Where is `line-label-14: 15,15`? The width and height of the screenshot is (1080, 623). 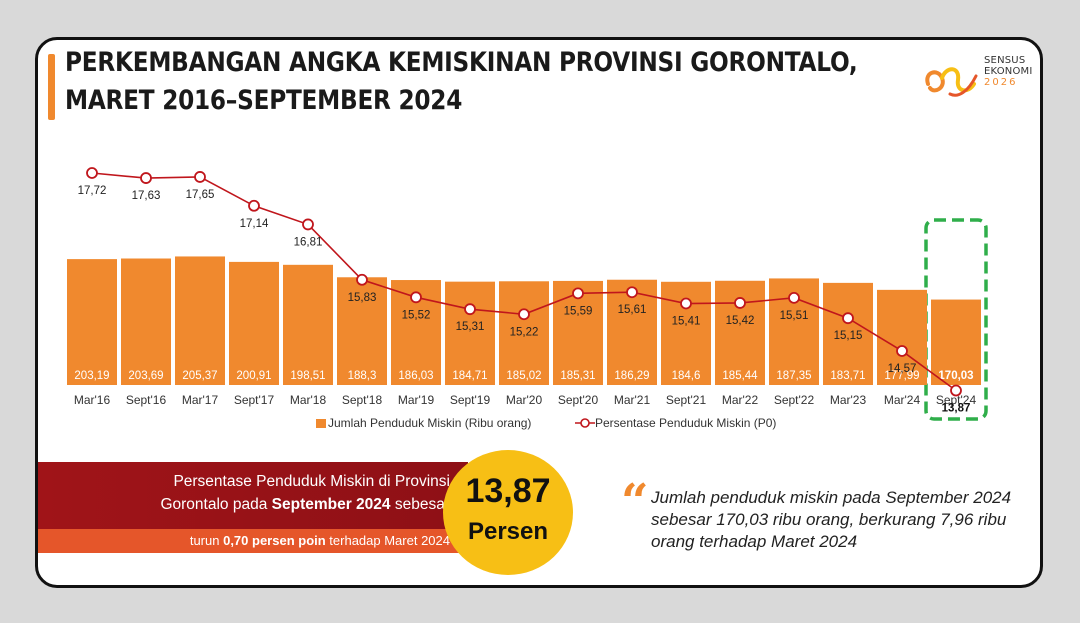 line-label-14: 15,15 is located at coordinates (848, 336).